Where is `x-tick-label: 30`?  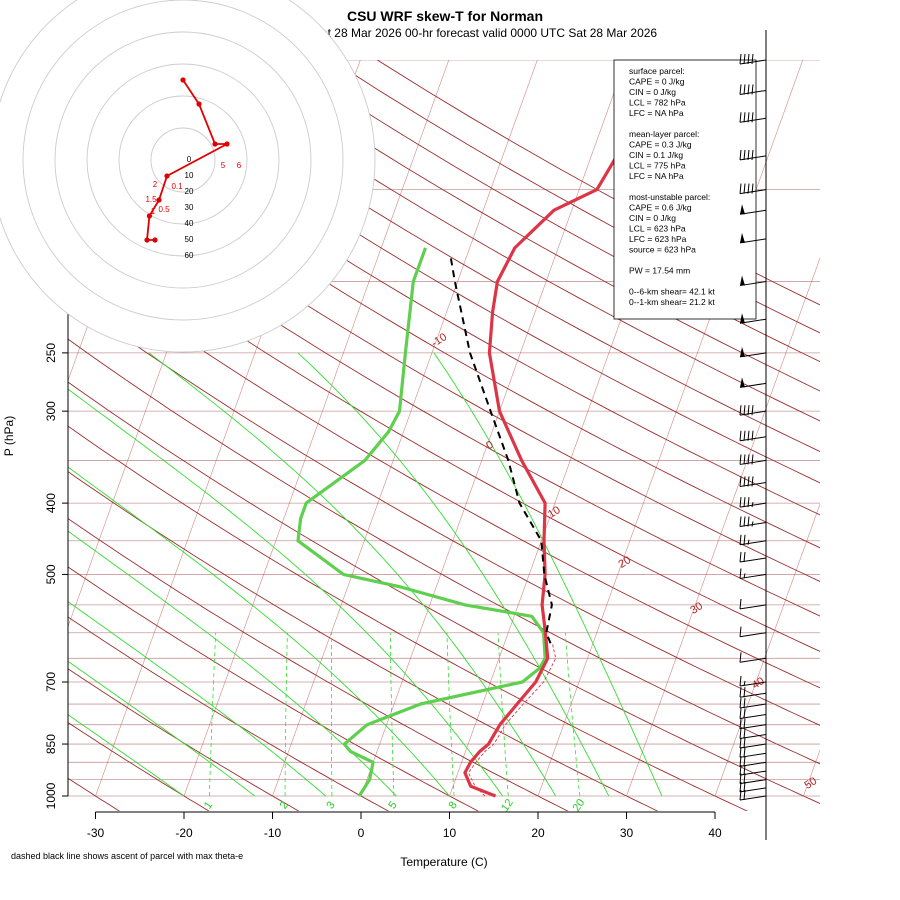
x-tick-label: 30 is located at coordinates (627, 833).